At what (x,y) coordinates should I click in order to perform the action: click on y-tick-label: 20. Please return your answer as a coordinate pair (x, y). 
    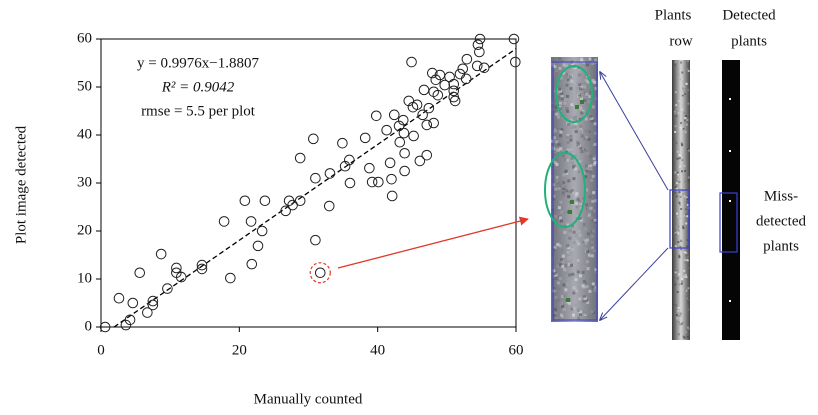
    Looking at the image, I should click on (84, 230).